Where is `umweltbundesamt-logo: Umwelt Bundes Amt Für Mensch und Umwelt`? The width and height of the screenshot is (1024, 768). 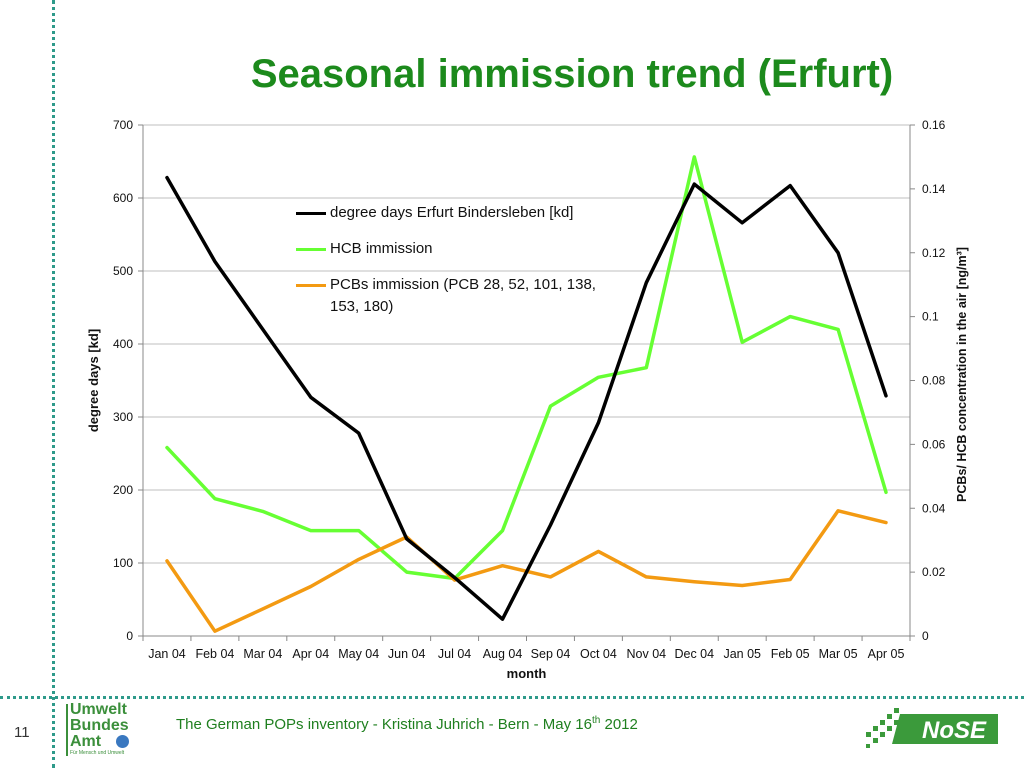
umweltbundesamt-logo: Umwelt Bundes Amt Für Mensch und Umwelt is located at coordinates (98, 732).